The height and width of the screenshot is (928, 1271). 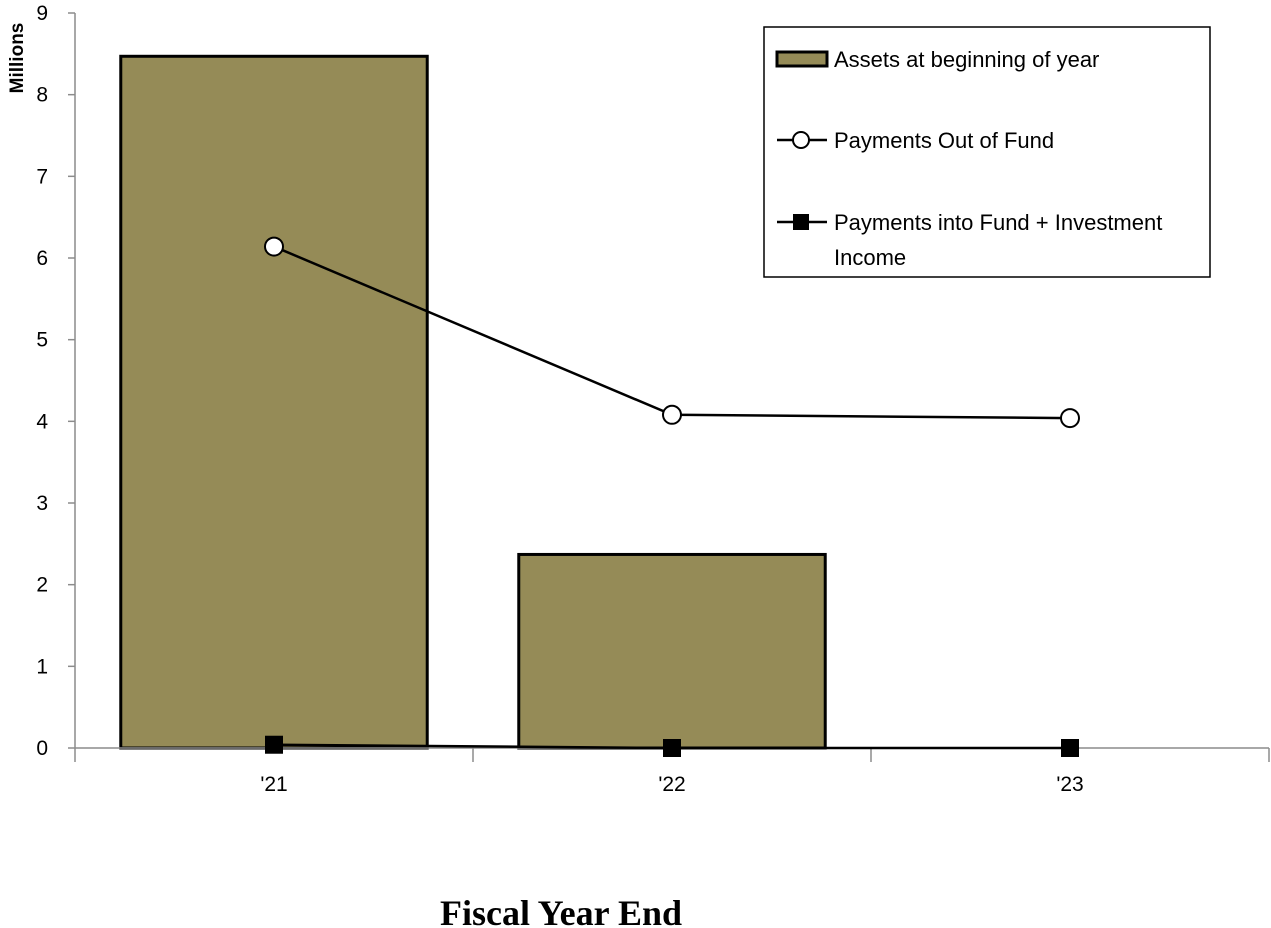 What do you see at coordinates (42, 13) in the screenshot?
I see `y-tick-label: 9` at bounding box center [42, 13].